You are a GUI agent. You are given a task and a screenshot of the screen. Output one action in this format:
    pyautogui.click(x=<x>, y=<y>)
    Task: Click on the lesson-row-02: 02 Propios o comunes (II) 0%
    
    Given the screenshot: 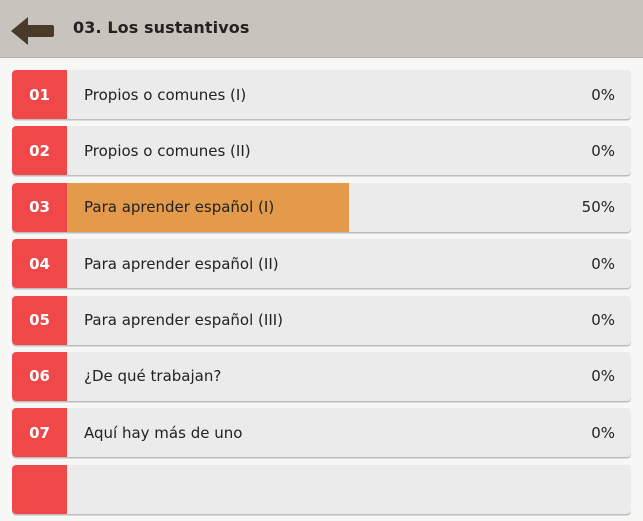 What is the action you would take?
    pyautogui.click(x=321, y=151)
    